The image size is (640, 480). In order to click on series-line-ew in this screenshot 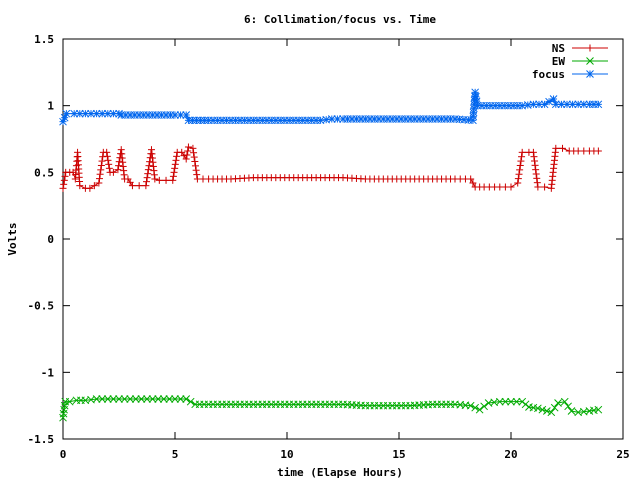, I will do `click(330, 408)`.